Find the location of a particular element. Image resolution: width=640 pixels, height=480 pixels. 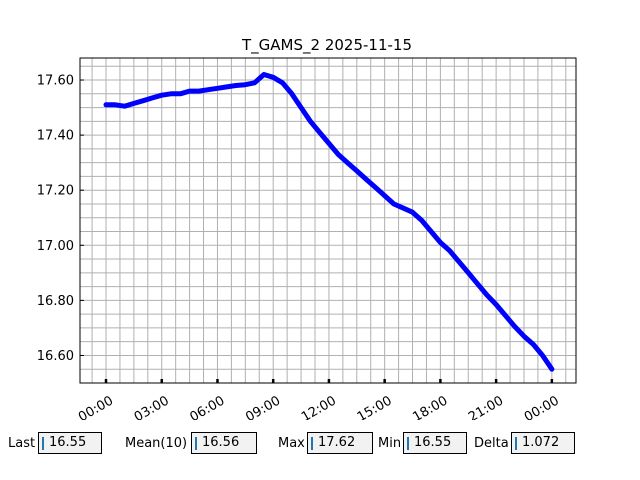

stat-last-field: 16.55 is located at coordinates (70, 443).